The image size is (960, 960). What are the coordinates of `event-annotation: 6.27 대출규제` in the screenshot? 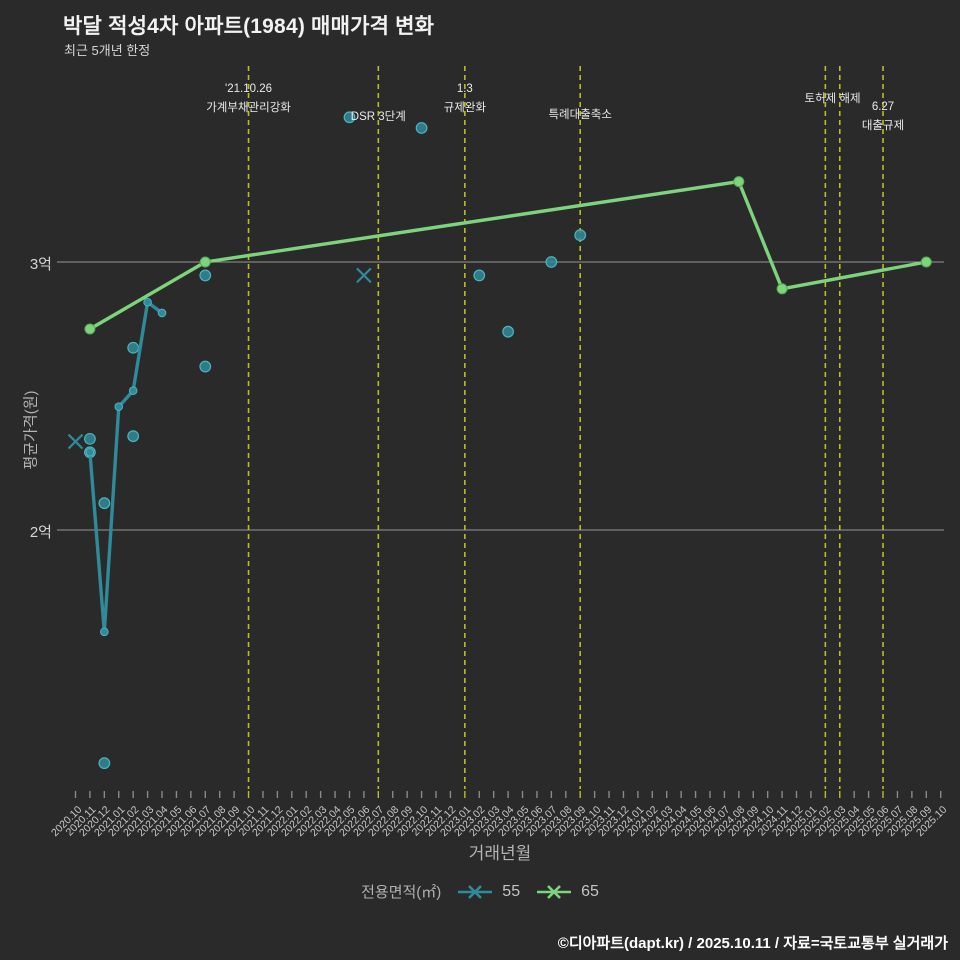 It's located at (883, 116).